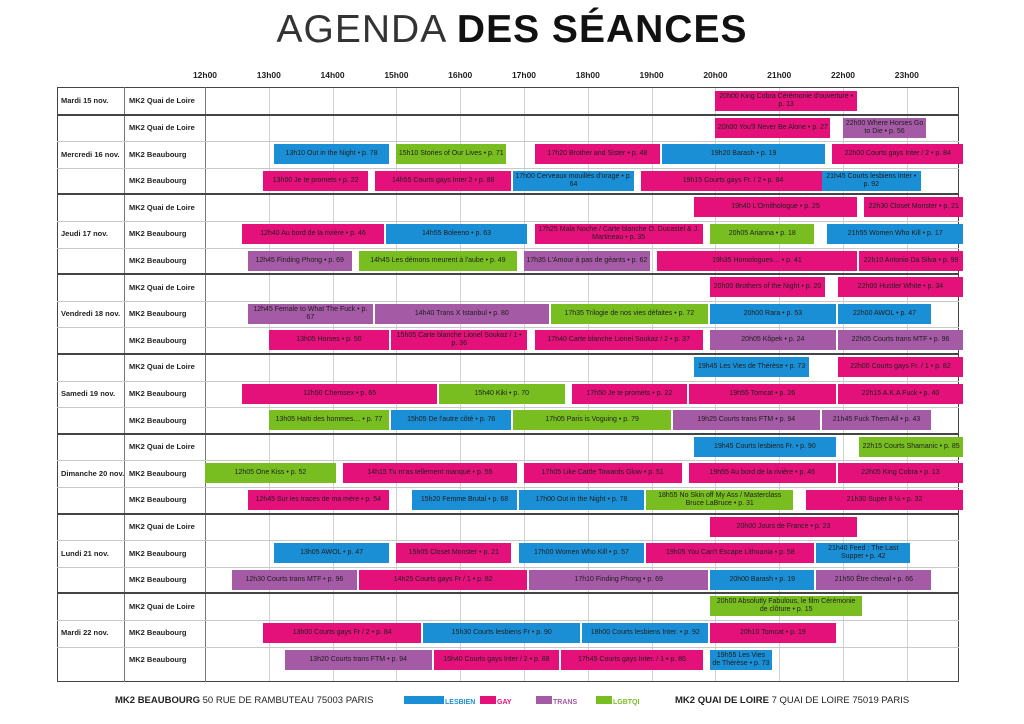 The height and width of the screenshot is (724, 1024). What do you see at coordinates (629, 393) in the screenshot?
I see `session-block-gay: 17h50 Je te promets • p. 22` at bounding box center [629, 393].